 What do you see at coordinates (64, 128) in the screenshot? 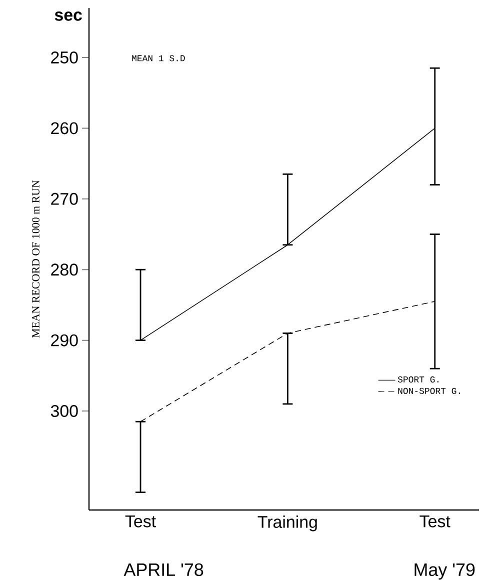
I see `y-tick-label: 260` at bounding box center [64, 128].